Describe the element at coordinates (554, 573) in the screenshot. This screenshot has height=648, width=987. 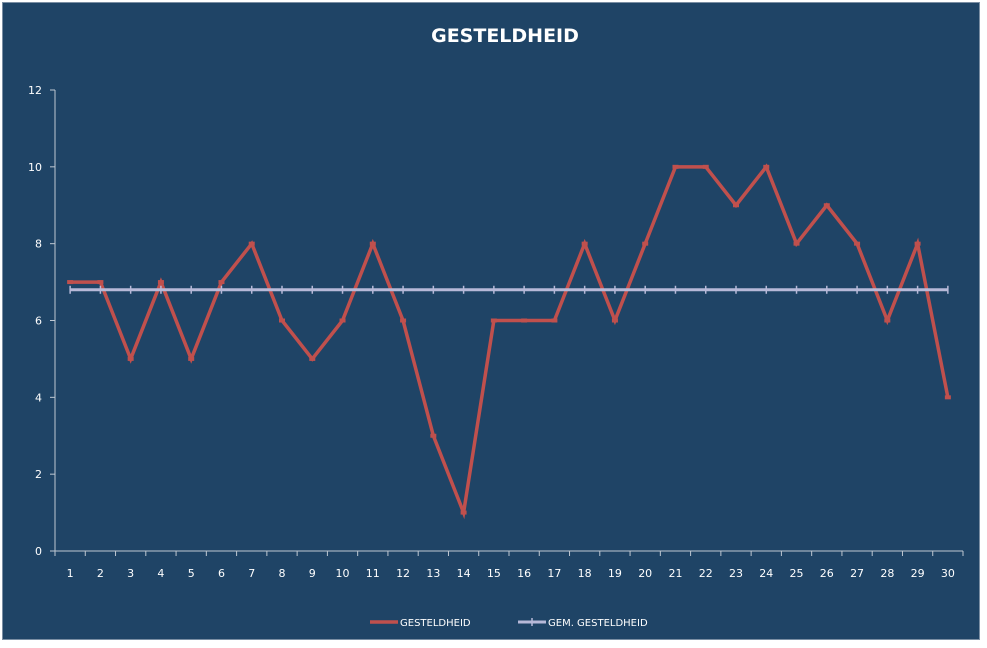
I see `x-tick-label: 17` at that location.